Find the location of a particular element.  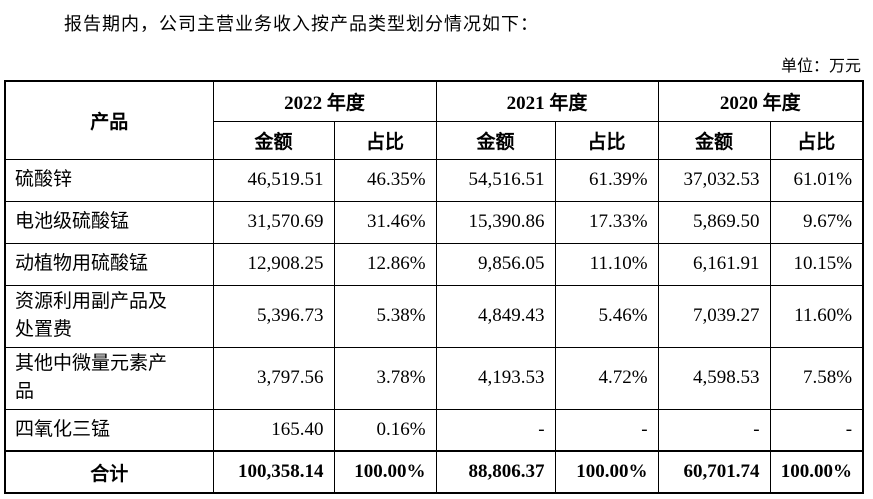

unit-label: 单位：万元 is located at coordinates (820, 66).